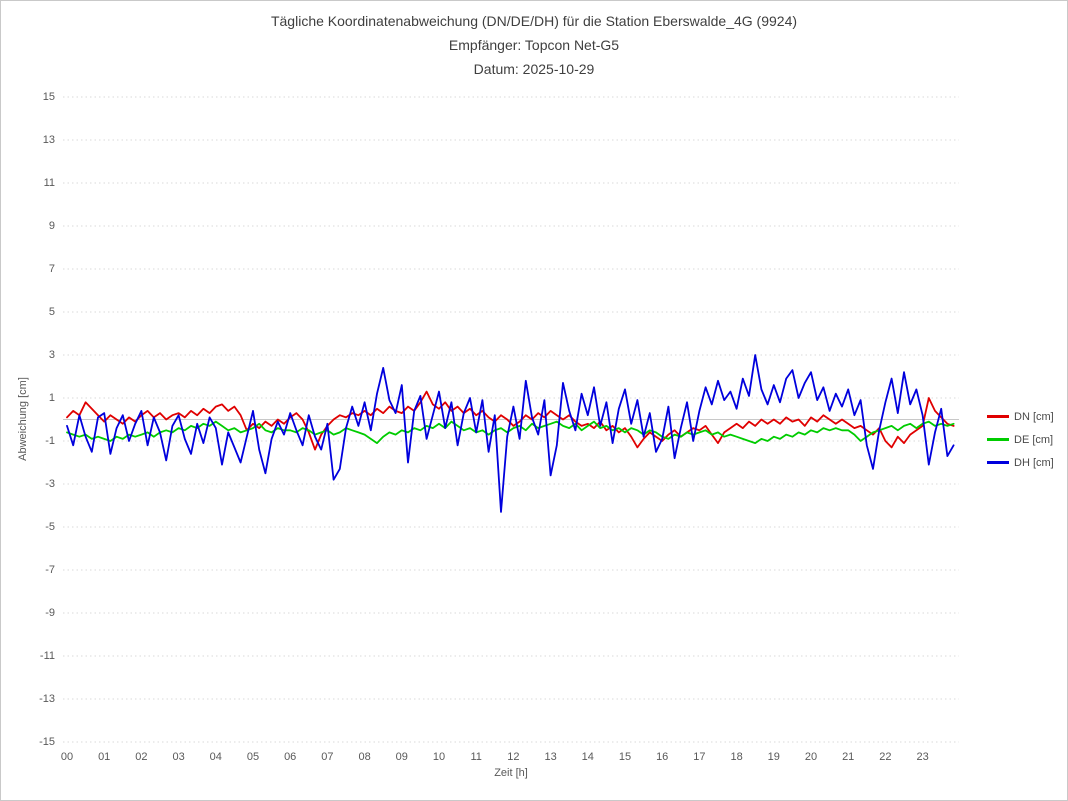 The height and width of the screenshot is (801, 1068). Describe the element at coordinates (290, 757) in the screenshot. I see `x-tick-label: 06` at that location.